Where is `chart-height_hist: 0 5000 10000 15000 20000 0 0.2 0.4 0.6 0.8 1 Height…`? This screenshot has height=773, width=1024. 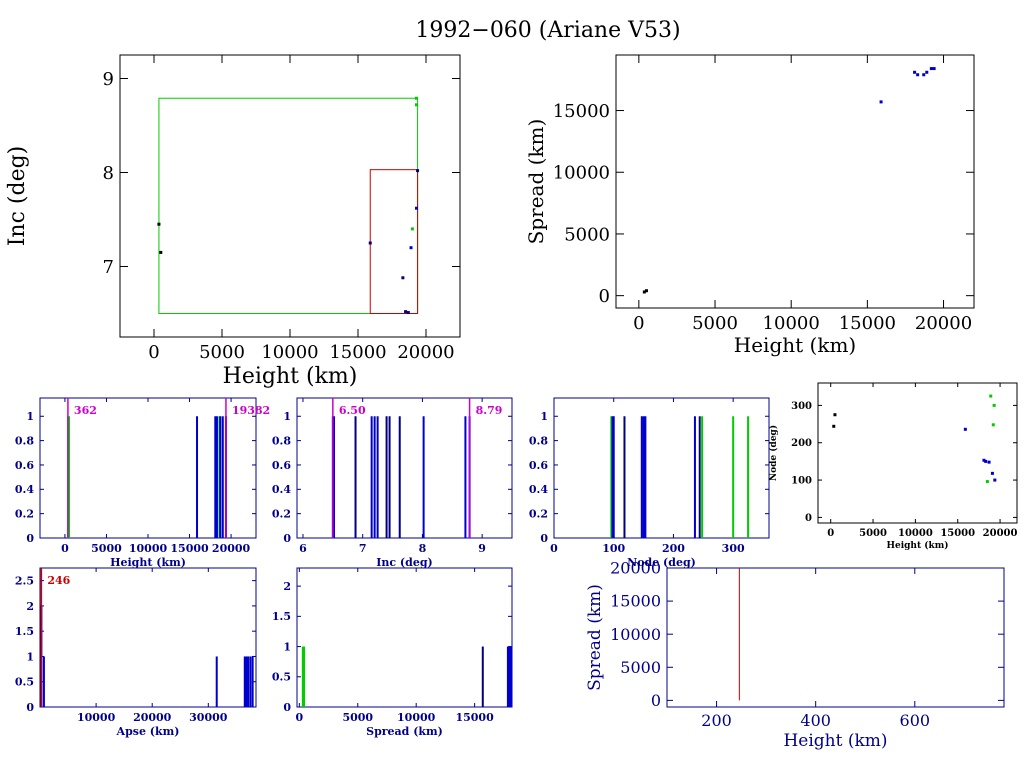 chart-height_hist: 0 5000 10000 15000 20000 0 0.2 0.4 0.6 0.8 1 Height… is located at coordinates (142, 483).